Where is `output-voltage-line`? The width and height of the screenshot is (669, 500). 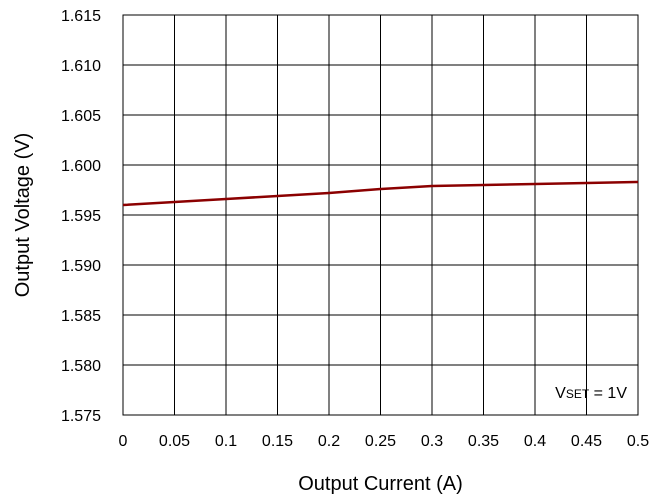
output-voltage-line is located at coordinates (380, 193).